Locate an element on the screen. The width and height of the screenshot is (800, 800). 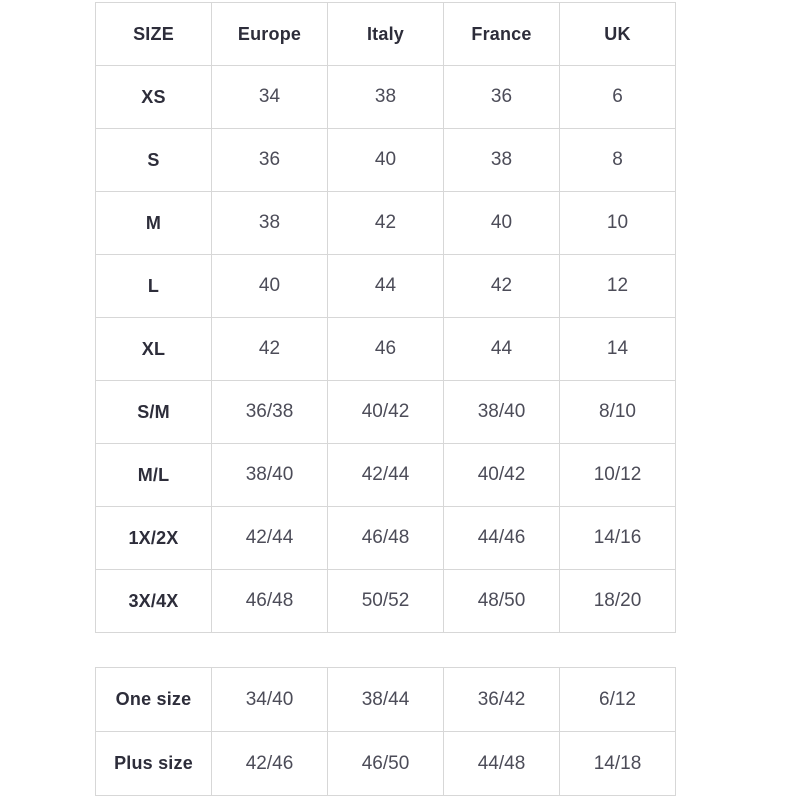
value-cell: 42/46 is located at coordinates (269, 763).